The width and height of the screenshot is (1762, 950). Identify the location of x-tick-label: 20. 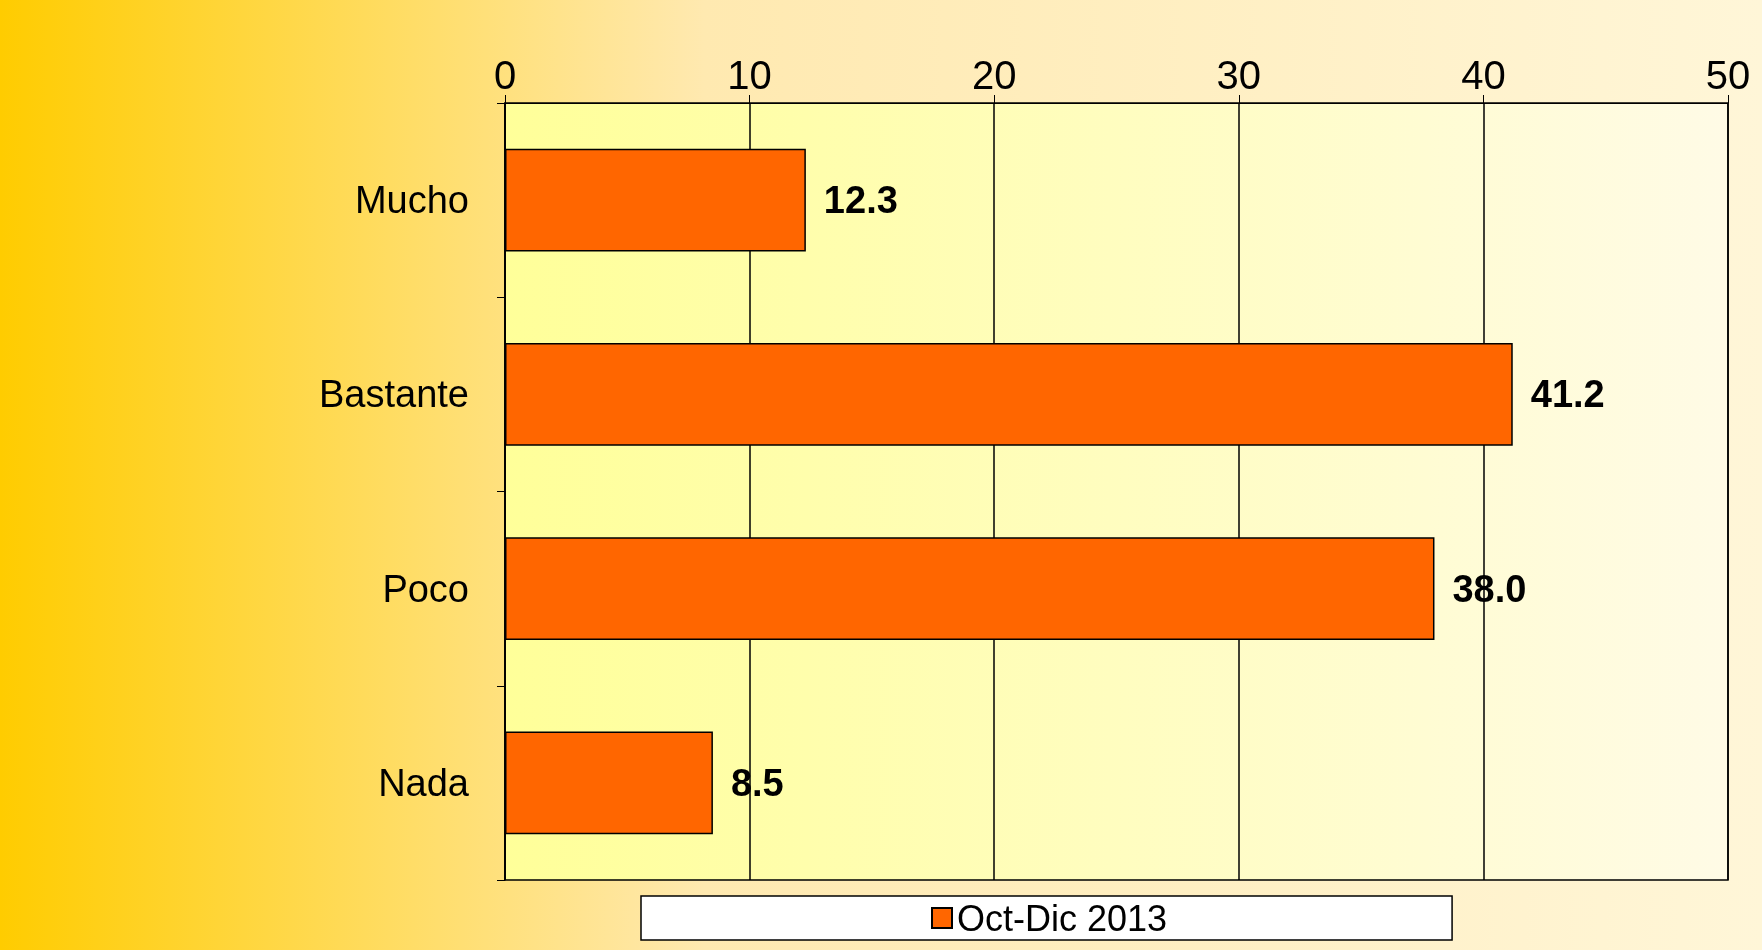
(994, 75).